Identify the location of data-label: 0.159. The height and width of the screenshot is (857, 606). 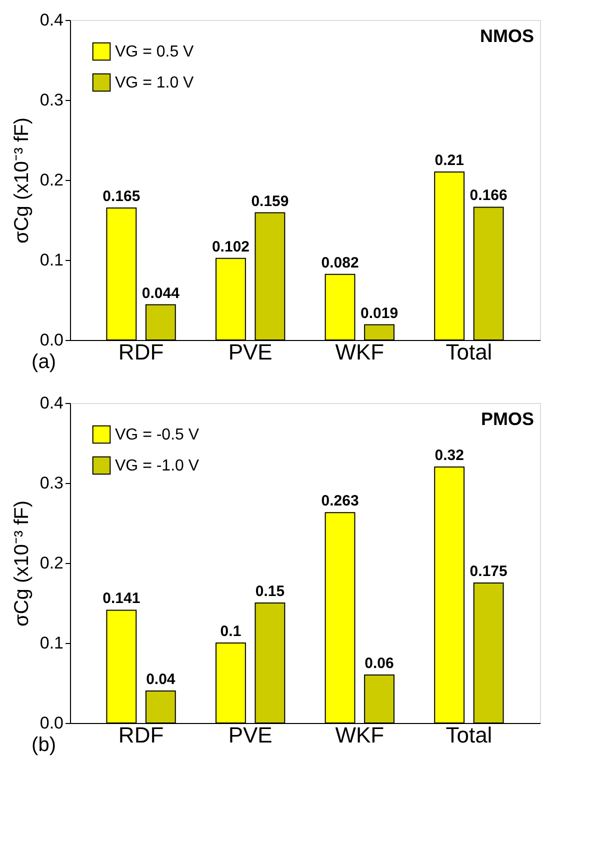
(270, 201).